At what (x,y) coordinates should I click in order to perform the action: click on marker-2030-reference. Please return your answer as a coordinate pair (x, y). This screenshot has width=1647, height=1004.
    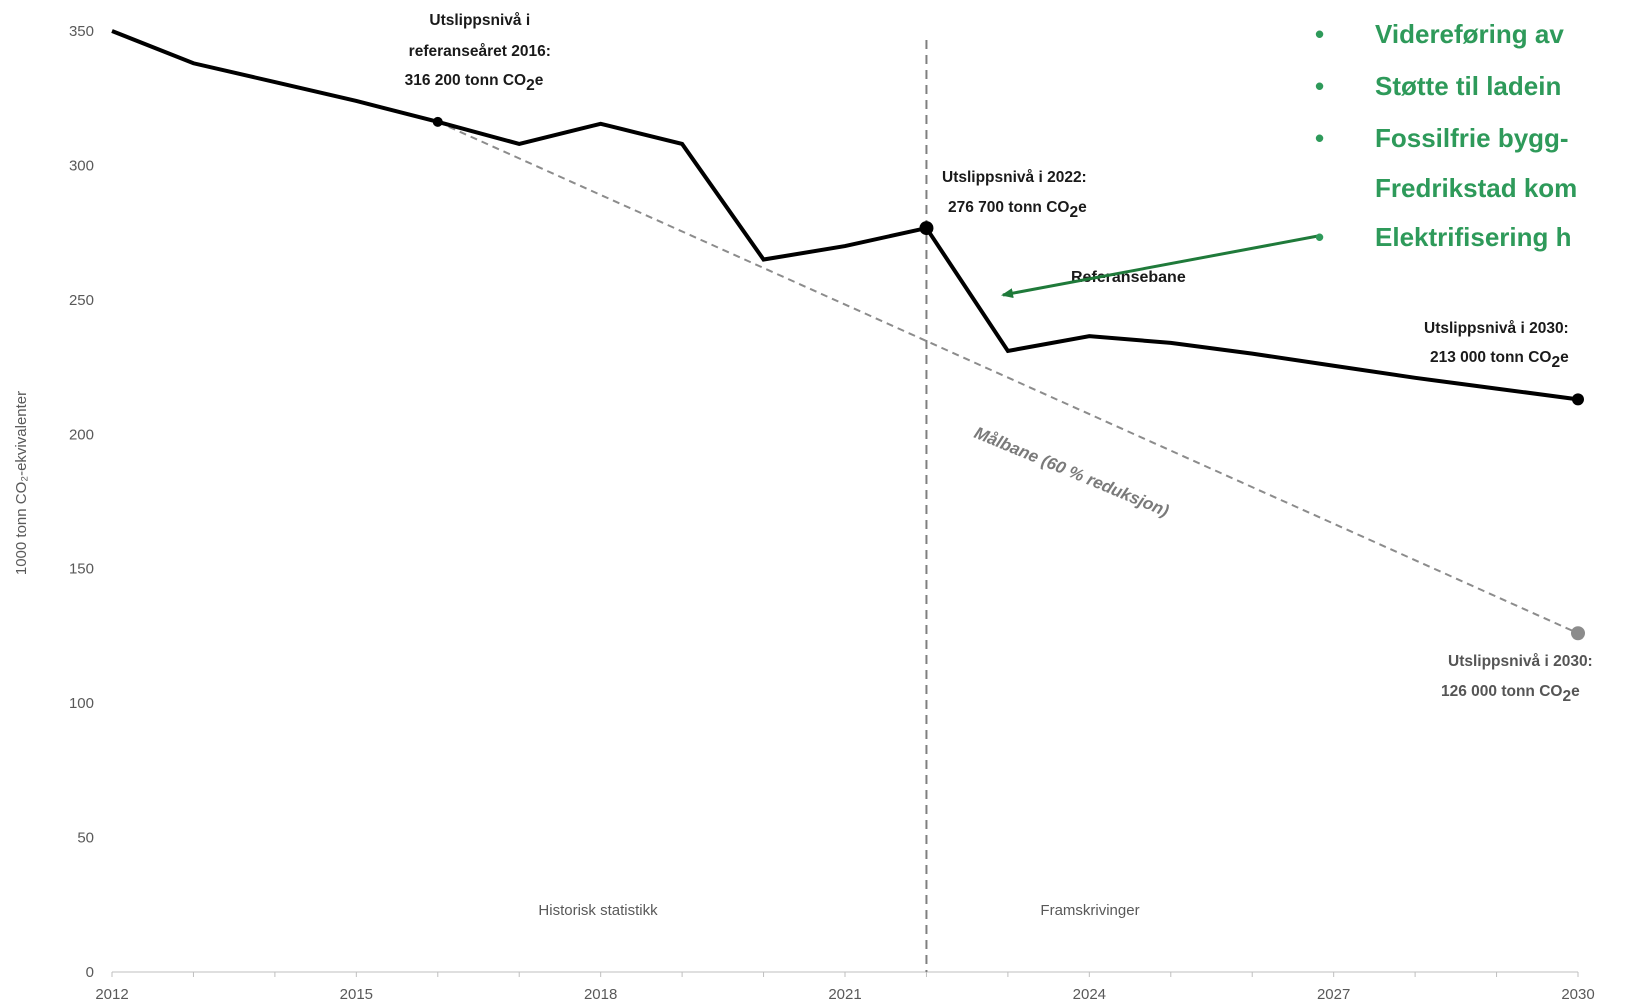
    Looking at the image, I should click on (1578, 399).